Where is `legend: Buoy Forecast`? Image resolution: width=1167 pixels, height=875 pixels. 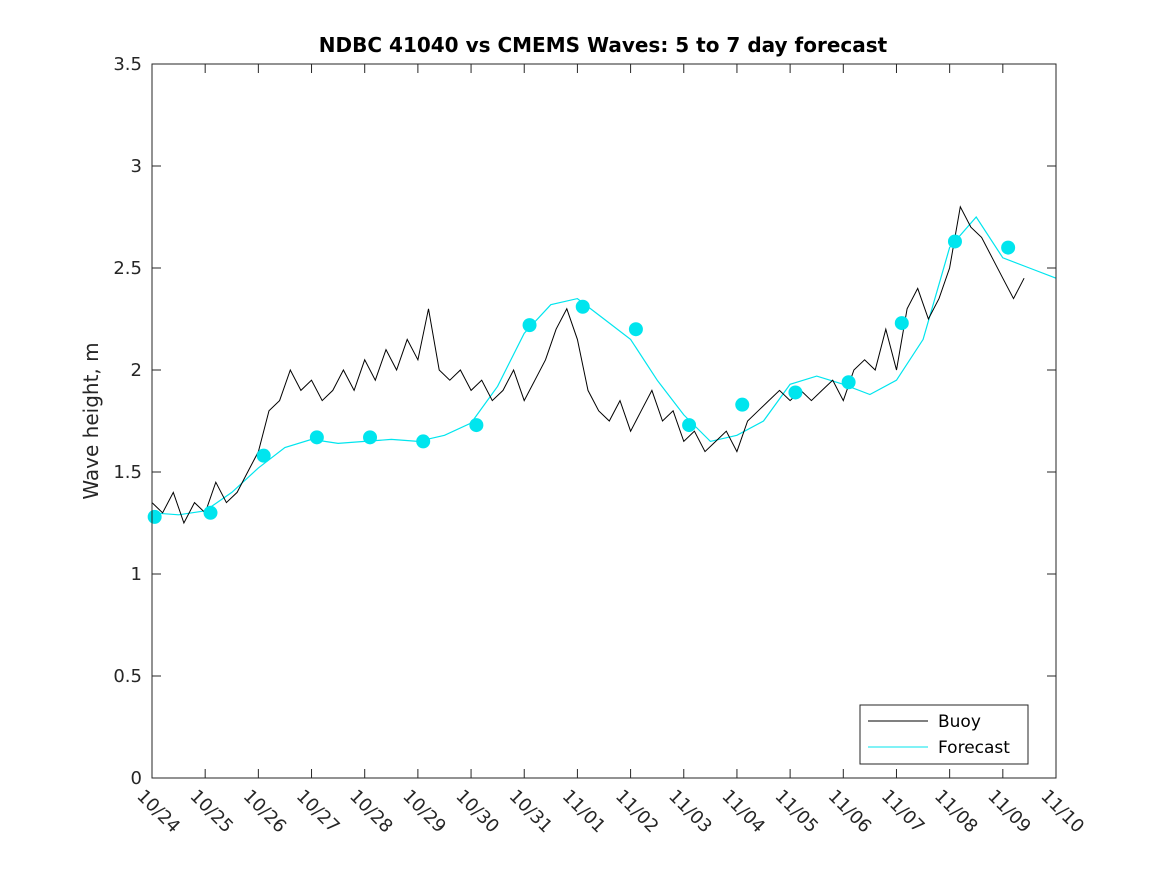
legend: Buoy Forecast is located at coordinates (944, 734).